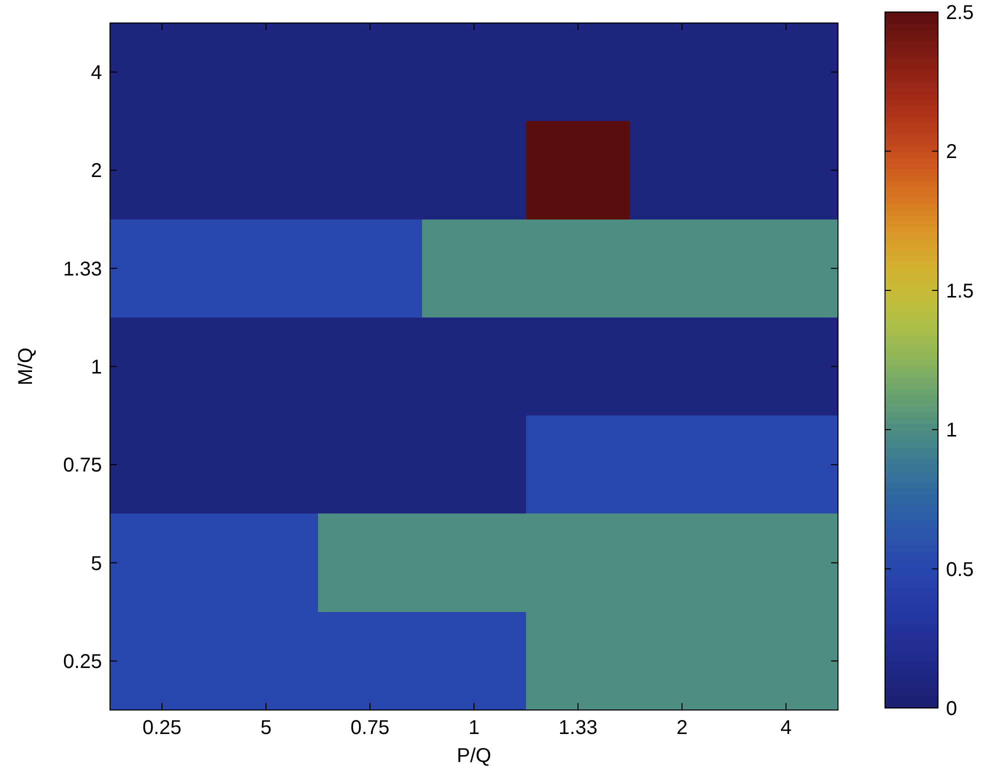 Image resolution: width=986 pixels, height=782 pixels. I want to click on color-bar-label: 0.5, so click(960, 569).